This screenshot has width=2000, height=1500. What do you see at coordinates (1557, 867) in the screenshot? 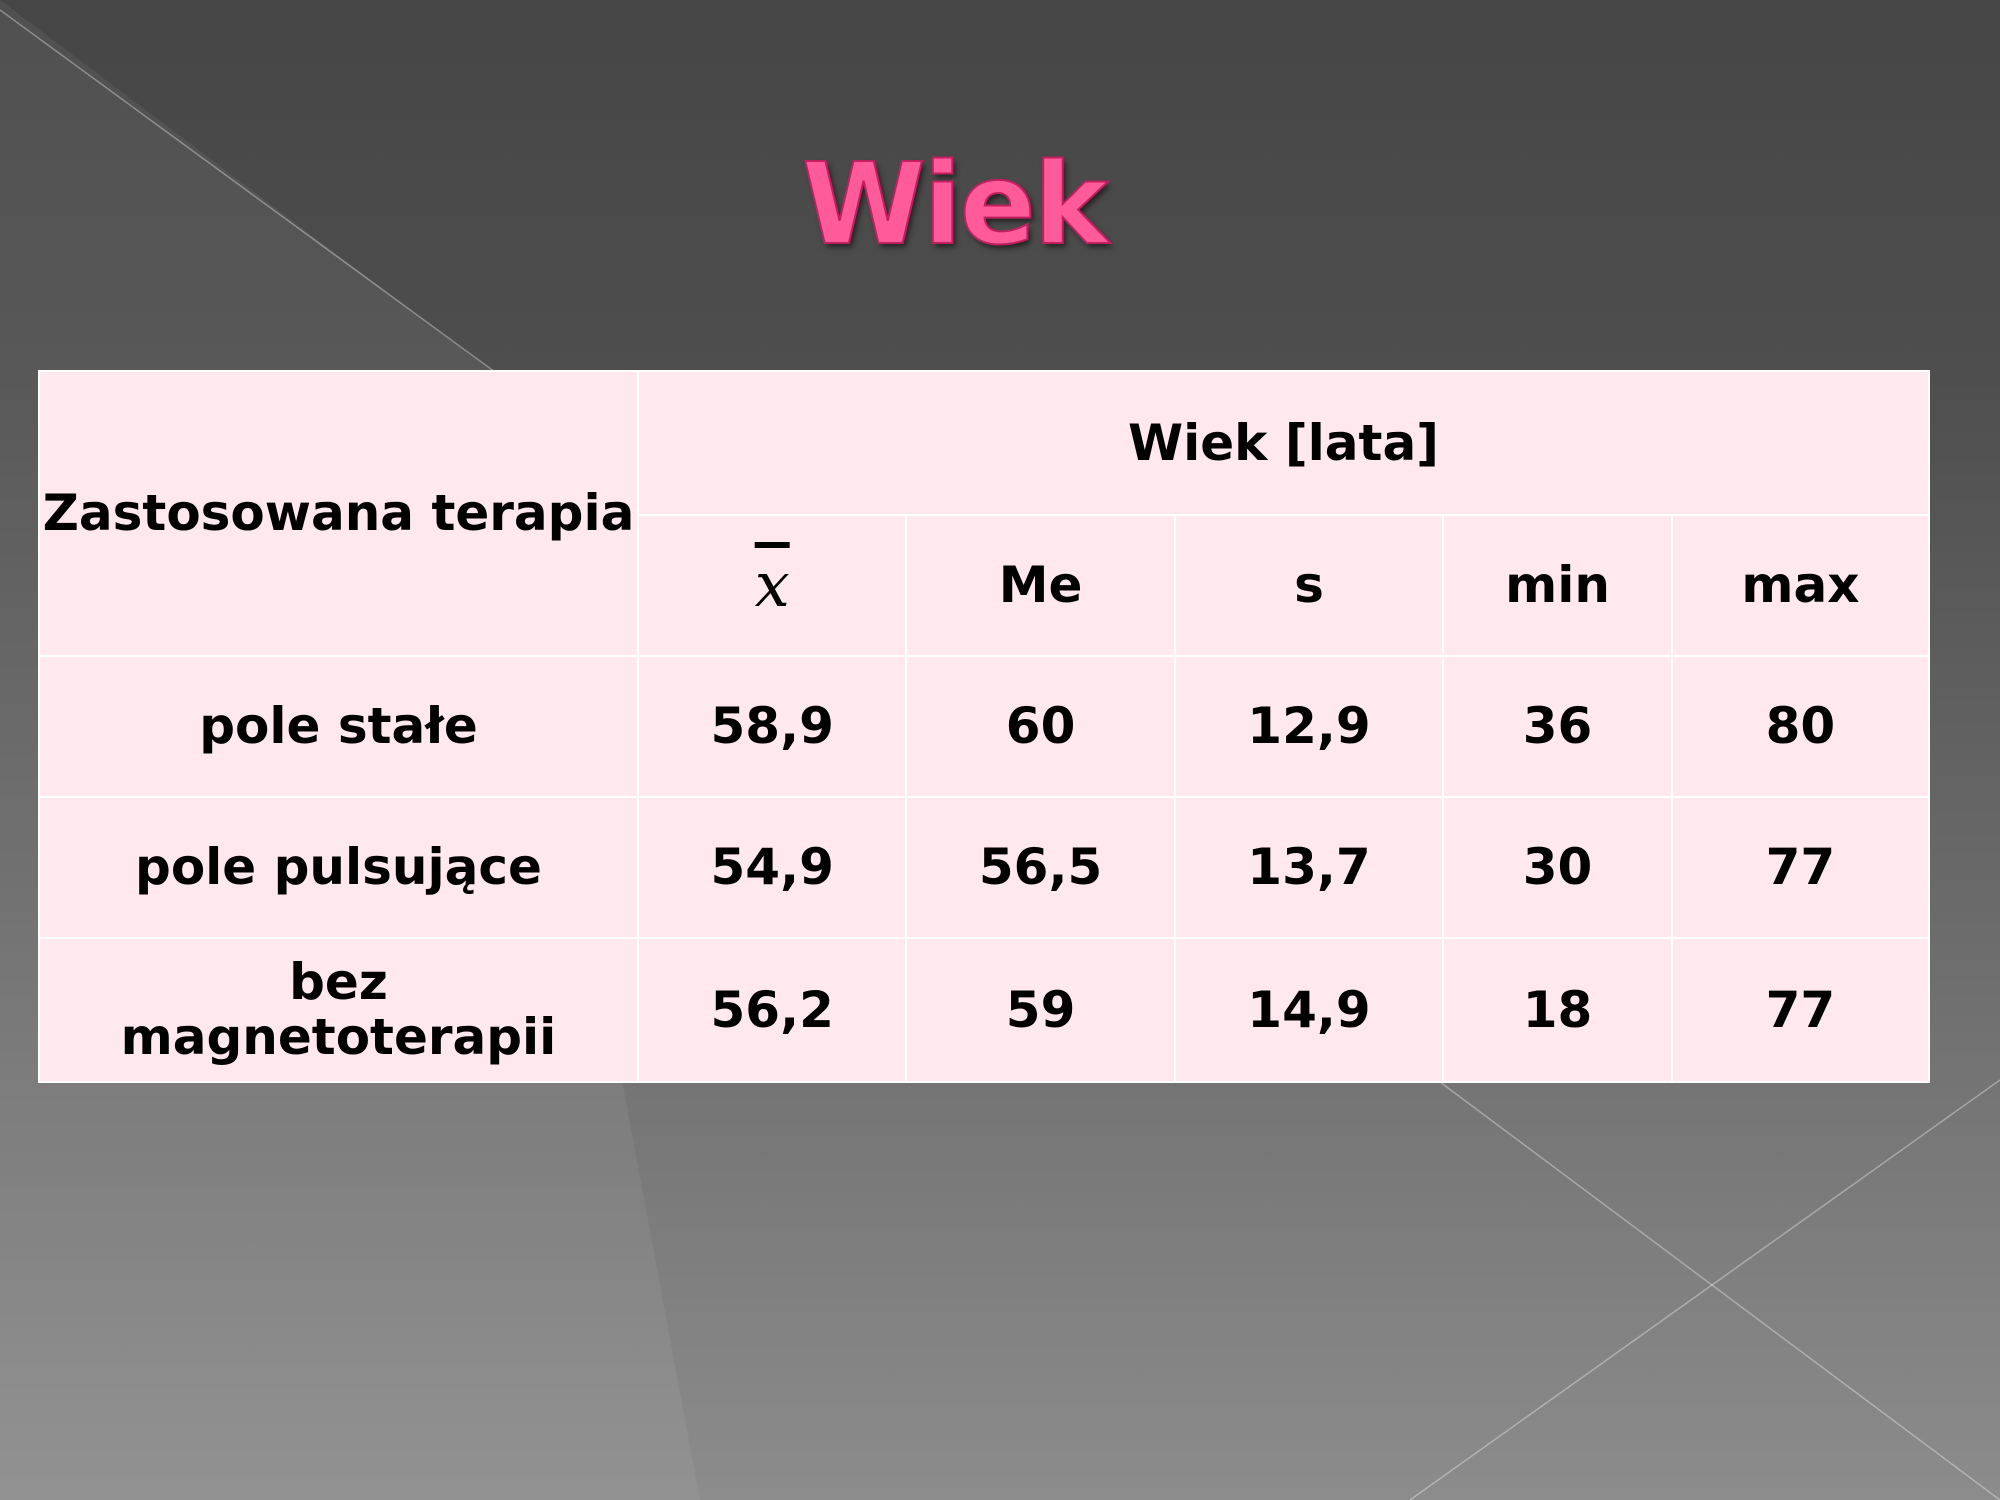
I see `cell: 30` at bounding box center [1557, 867].